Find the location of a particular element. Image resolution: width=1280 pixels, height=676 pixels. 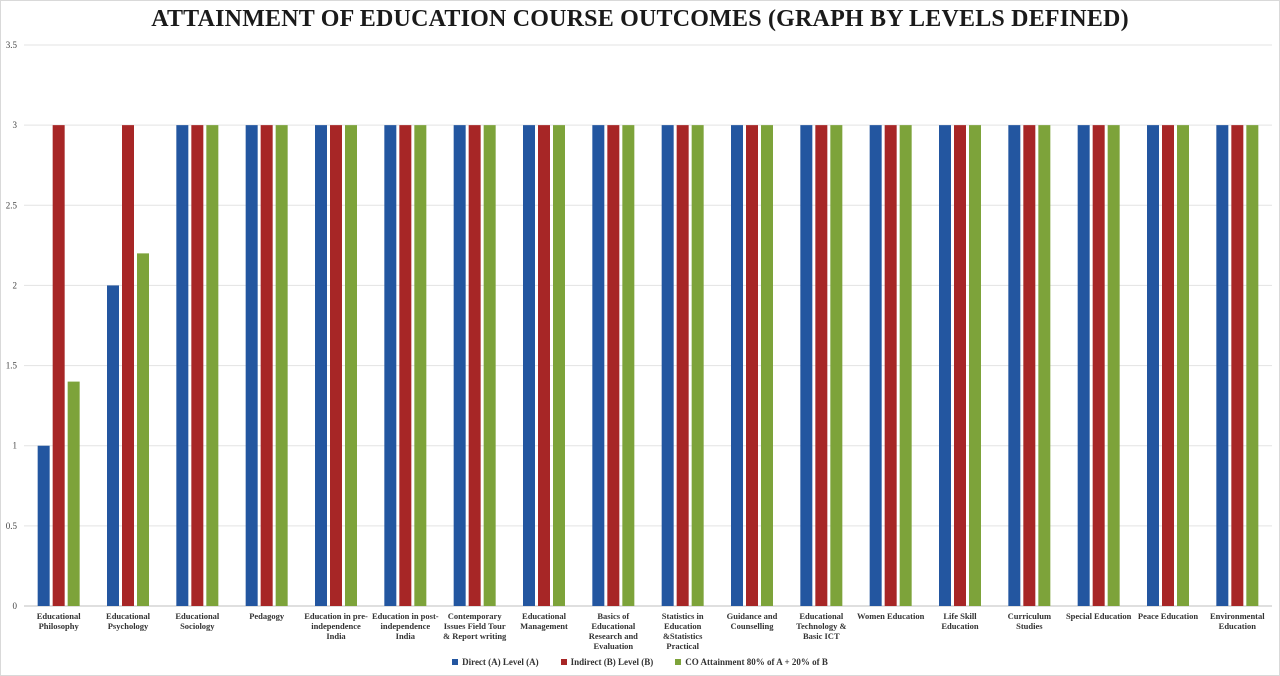

x-tick-label: Educational Philosophy is located at coordinates (59, 621).